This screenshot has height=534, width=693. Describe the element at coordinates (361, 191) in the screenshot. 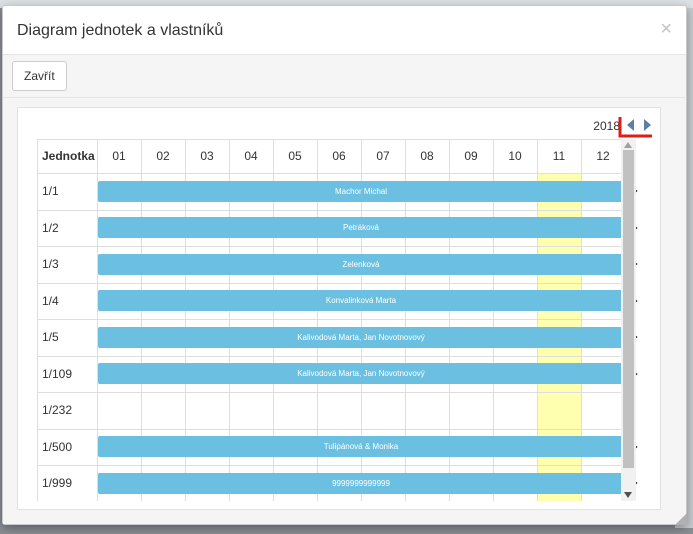

I see `ownership-bar: Machor Michal` at that location.